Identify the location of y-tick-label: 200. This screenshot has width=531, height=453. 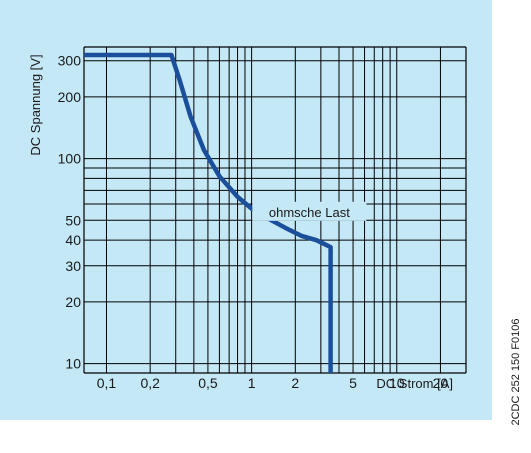
(70, 97).